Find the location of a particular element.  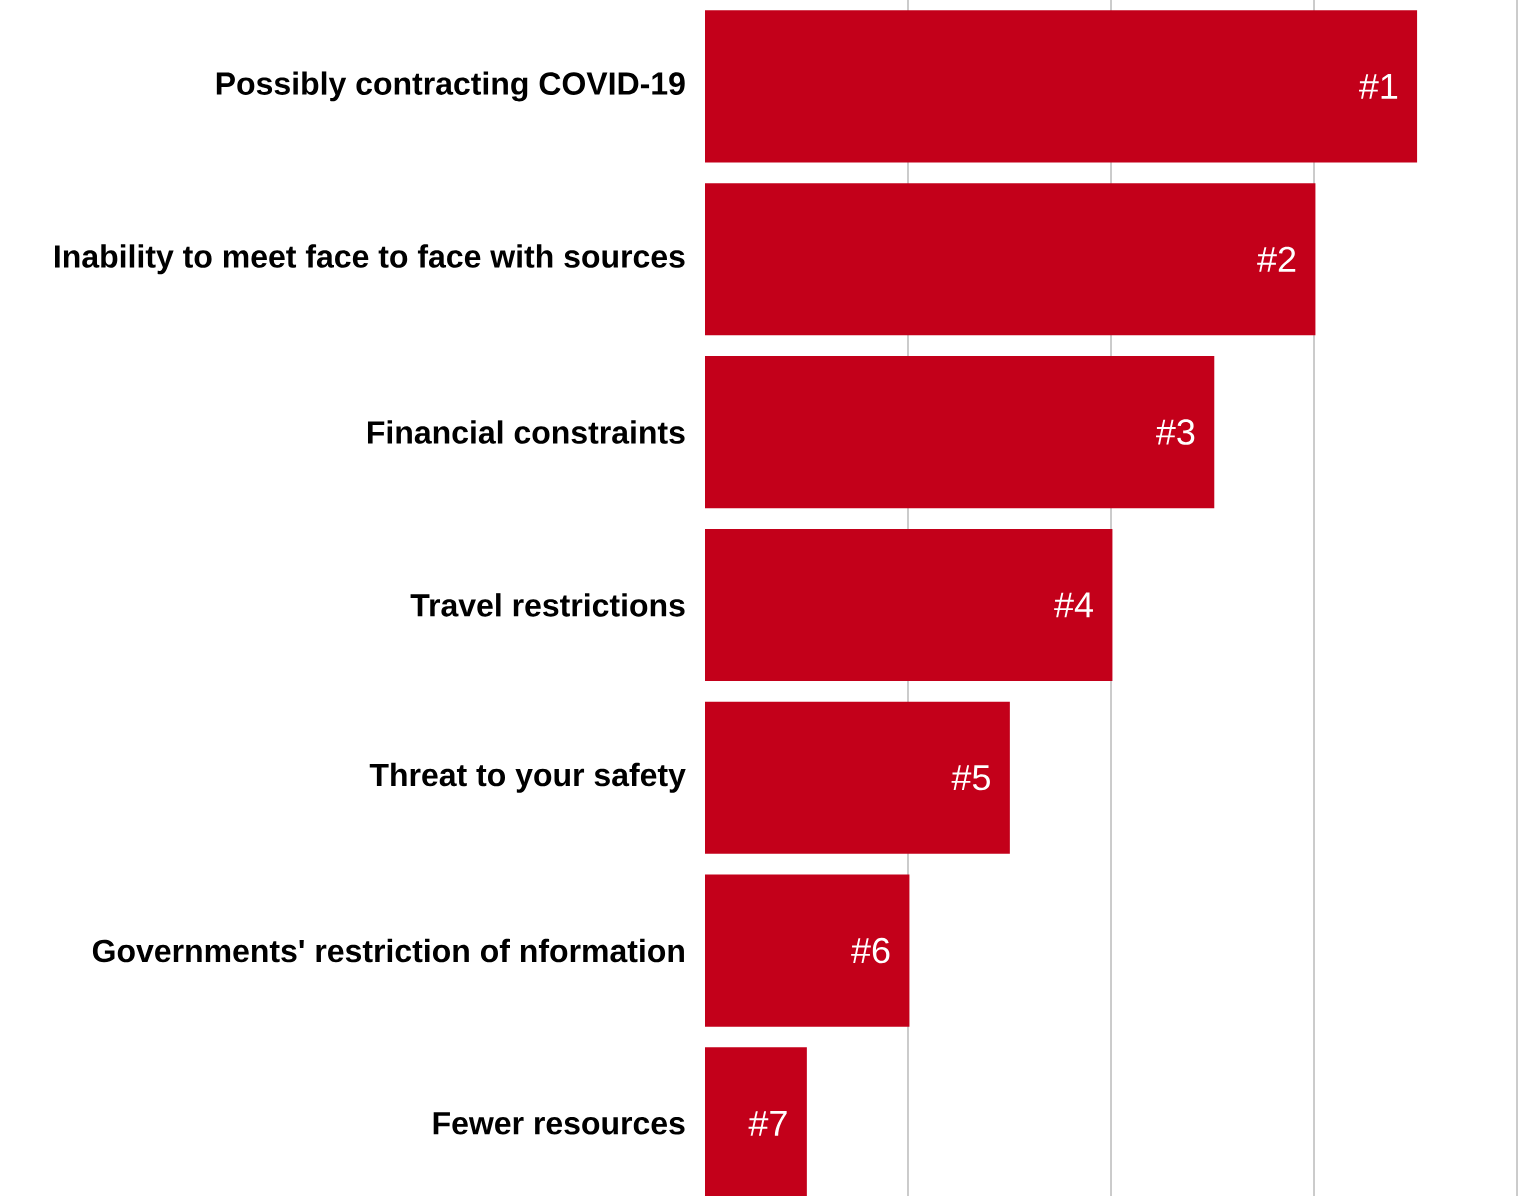

annotation: #5 is located at coordinates (970, 778).